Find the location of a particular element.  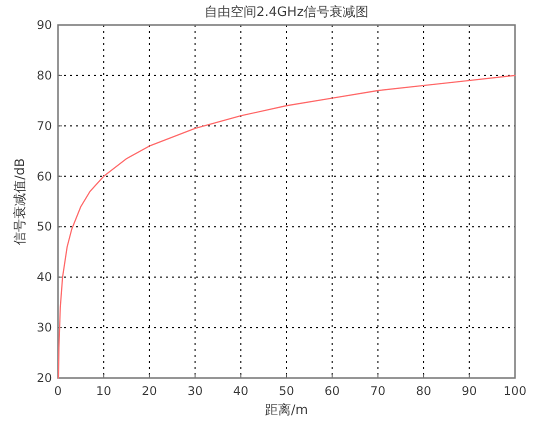

y-tick-label: 90 is located at coordinates (44, 25).